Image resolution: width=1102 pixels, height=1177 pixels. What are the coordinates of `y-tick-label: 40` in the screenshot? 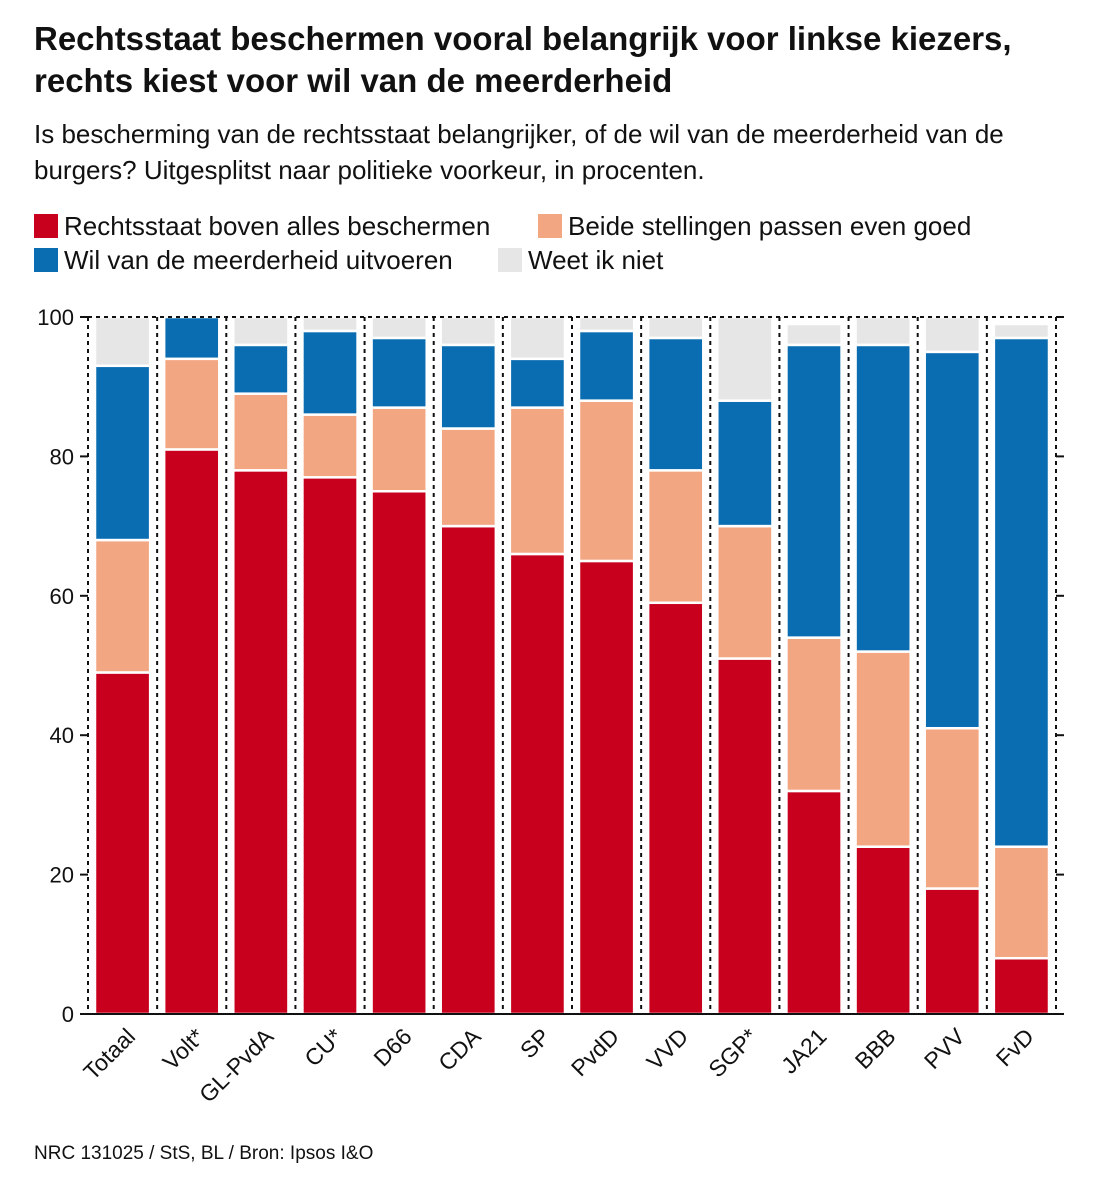 It's located at (62, 735).